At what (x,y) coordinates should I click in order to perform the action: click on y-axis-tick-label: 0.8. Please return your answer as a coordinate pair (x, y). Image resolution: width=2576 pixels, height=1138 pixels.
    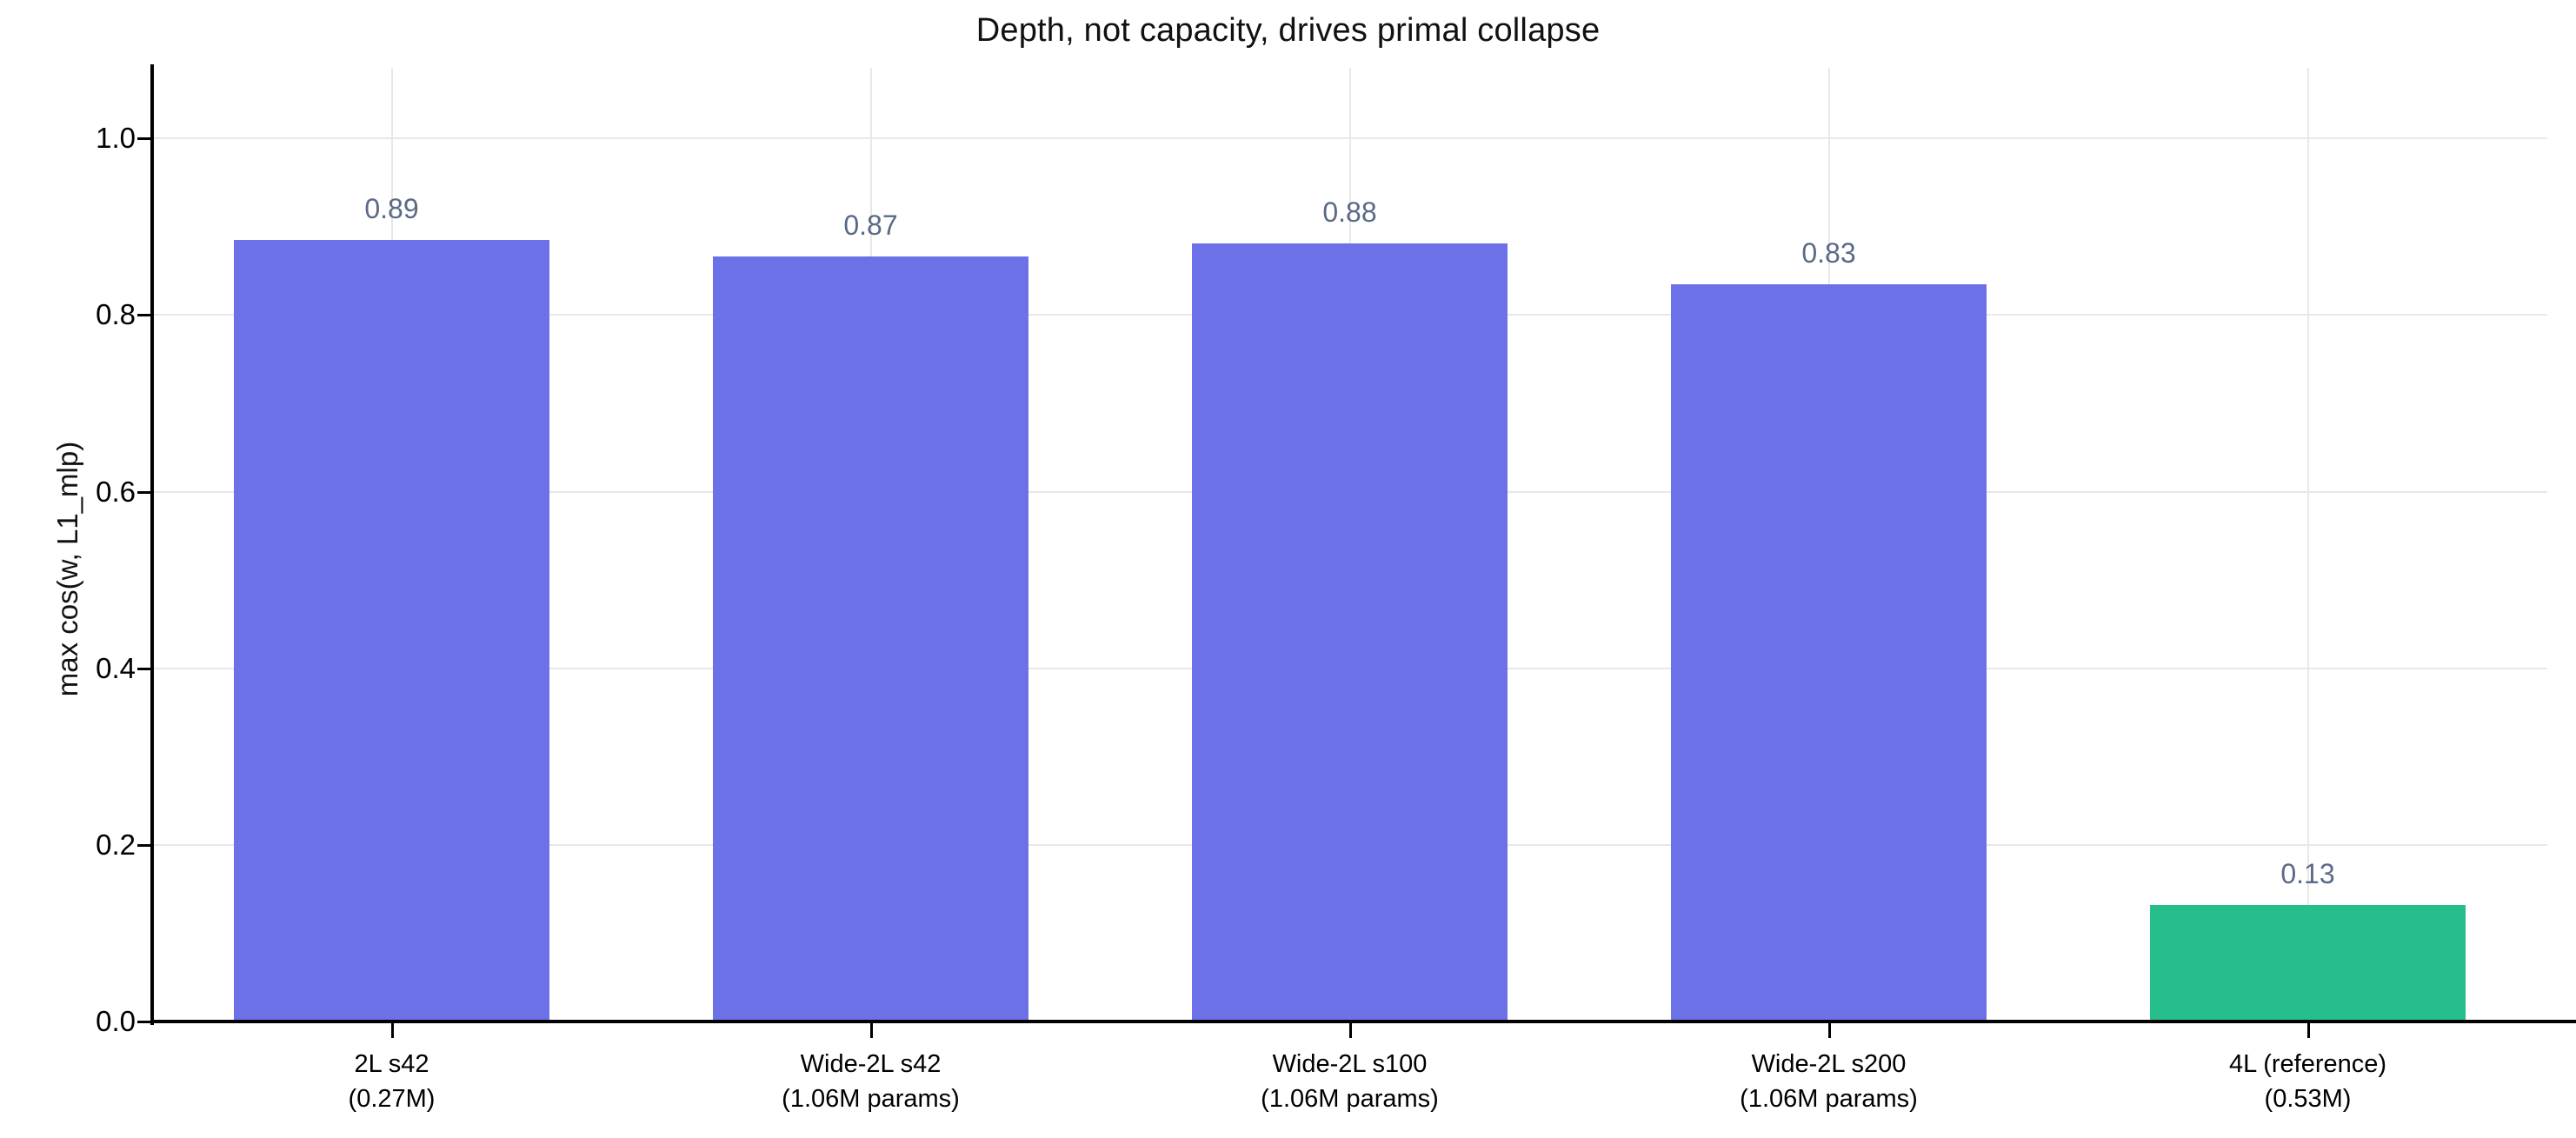
    Looking at the image, I should click on (116, 314).